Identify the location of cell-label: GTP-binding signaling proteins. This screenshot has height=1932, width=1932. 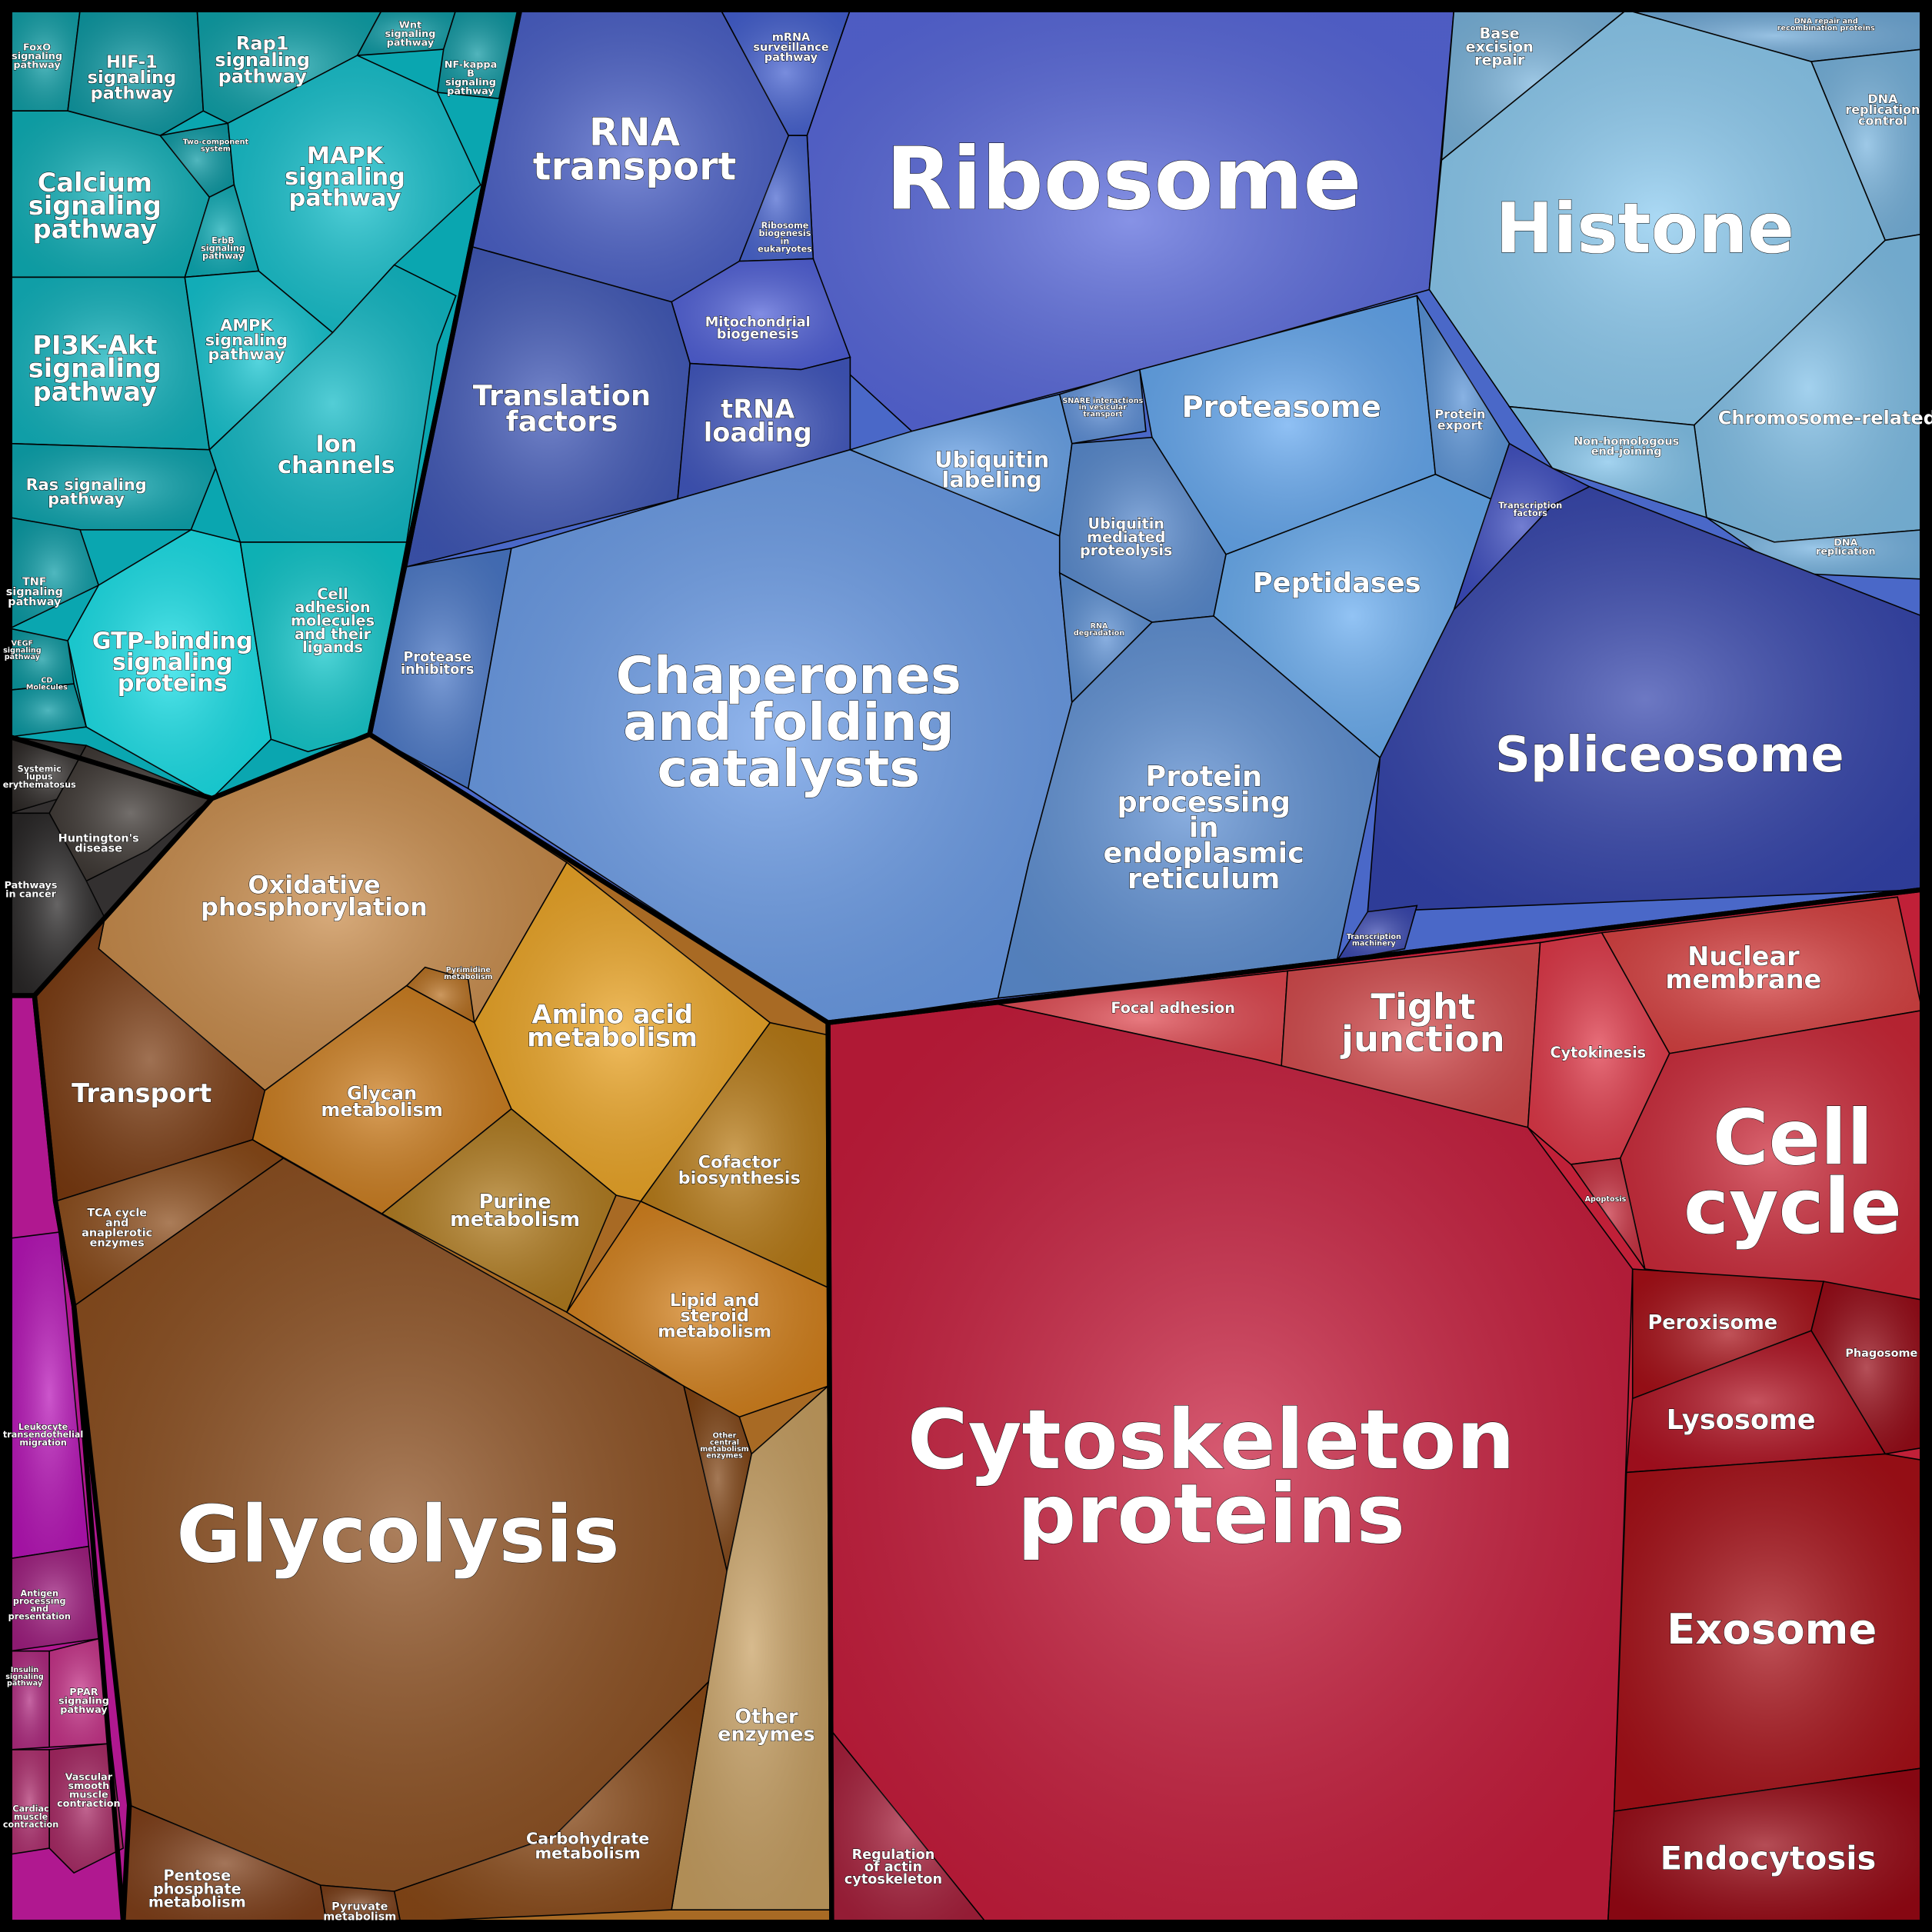
(172, 663).